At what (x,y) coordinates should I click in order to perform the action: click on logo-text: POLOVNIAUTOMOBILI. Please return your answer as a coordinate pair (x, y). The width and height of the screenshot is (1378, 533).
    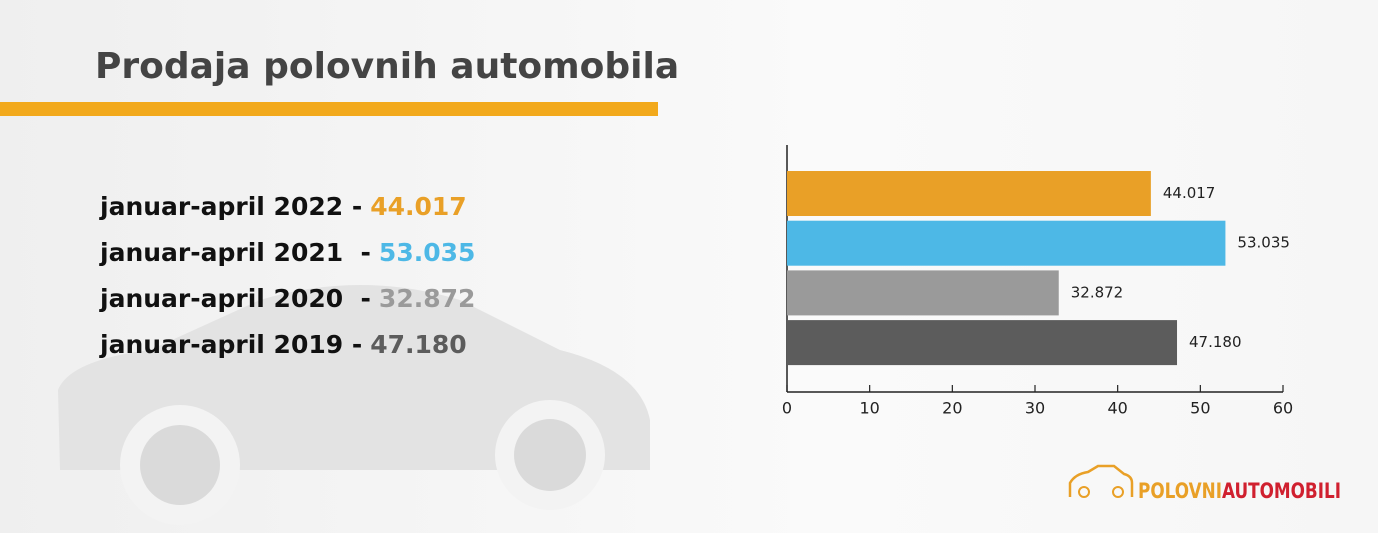
    Looking at the image, I should click on (1239, 491).